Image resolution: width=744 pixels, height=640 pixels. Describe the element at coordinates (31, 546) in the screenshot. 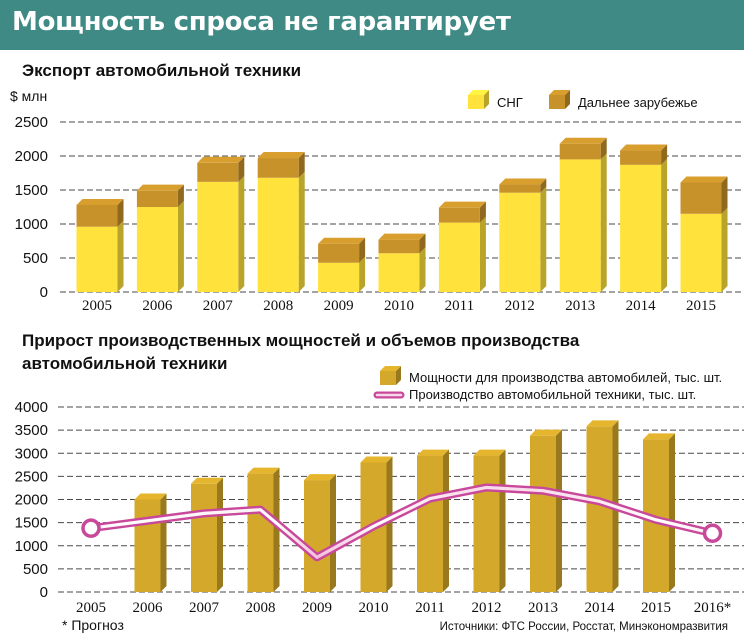

I see `y-tick-label: 1000` at that location.